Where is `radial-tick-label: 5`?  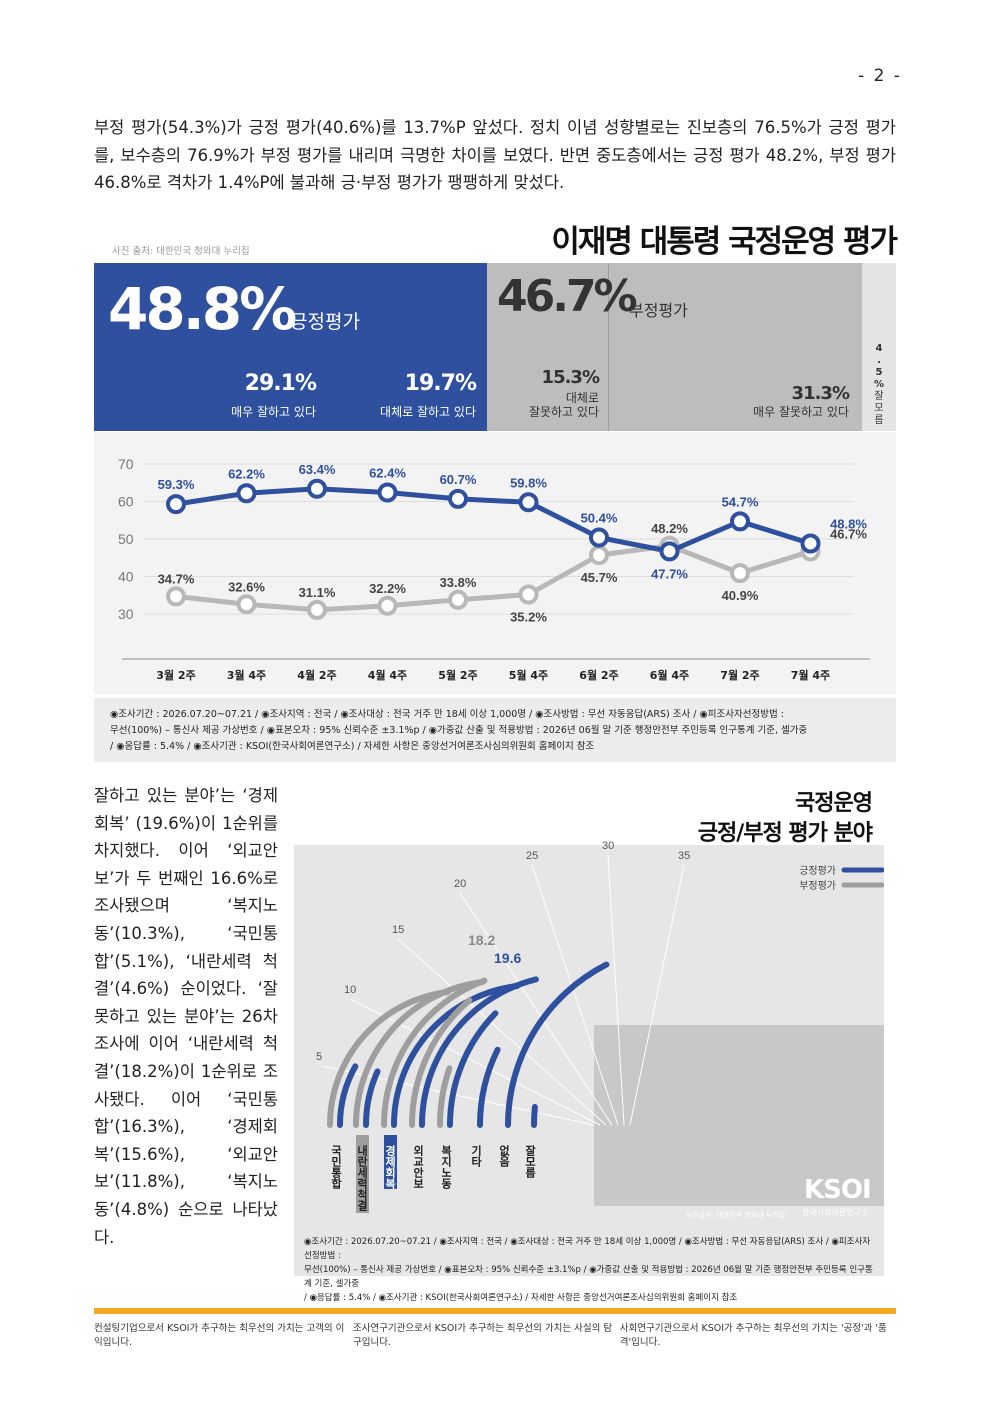
radial-tick-label: 5 is located at coordinates (319, 1057).